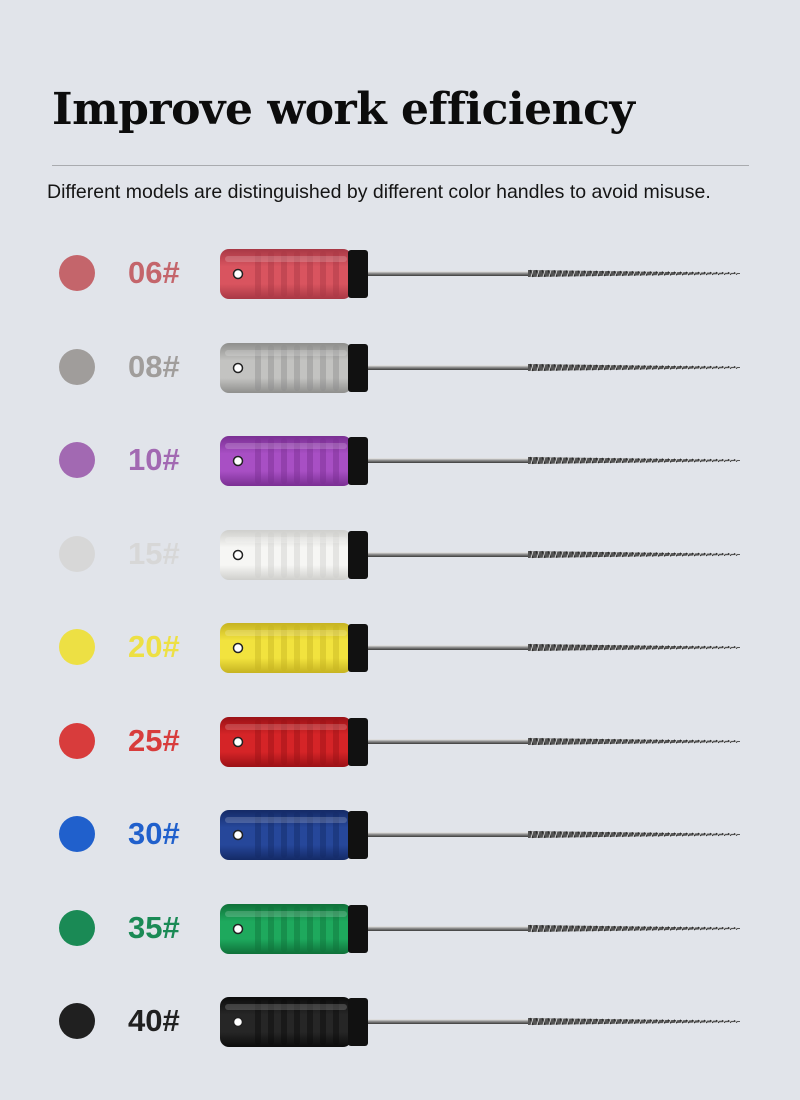 The image size is (800, 1100). Describe the element at coordinates (154, 1020) in the screenshot. I see `model-label: 40#` at that location.